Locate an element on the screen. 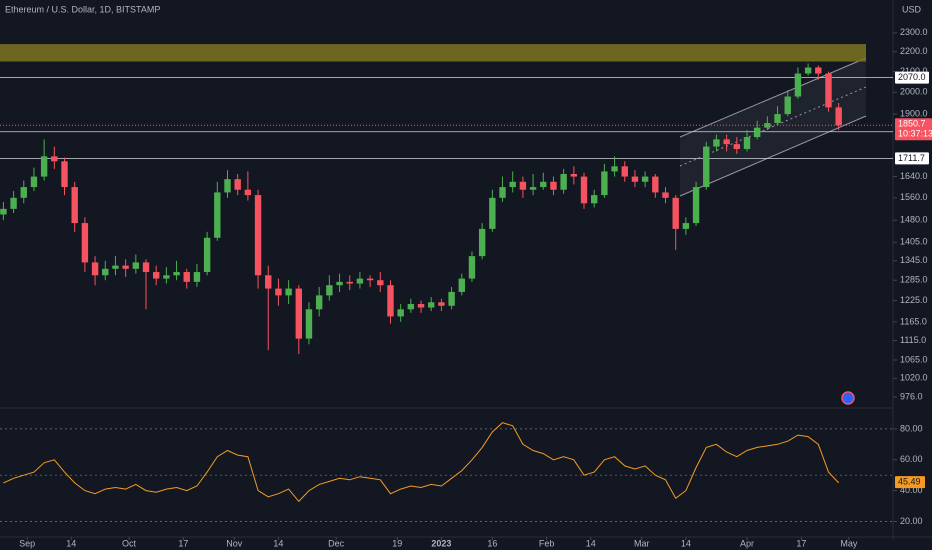  y-tick-label: 2300.0 is located at coordinates (914, 32).